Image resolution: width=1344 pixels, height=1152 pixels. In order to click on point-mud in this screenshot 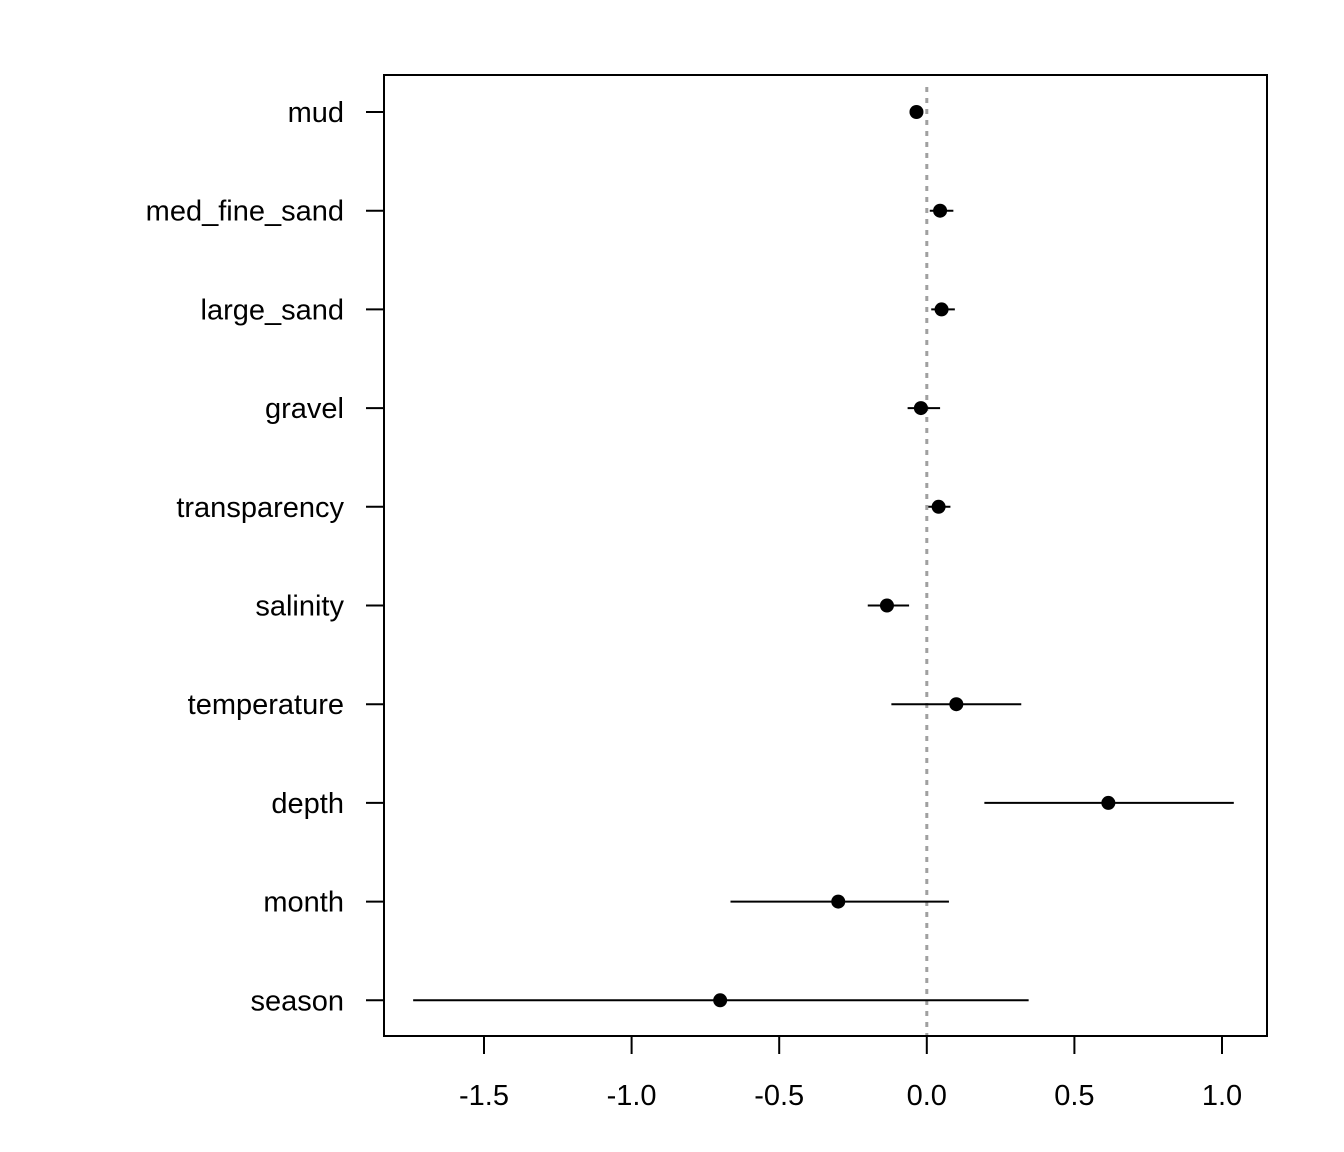, I will do `click(916, 112)`.